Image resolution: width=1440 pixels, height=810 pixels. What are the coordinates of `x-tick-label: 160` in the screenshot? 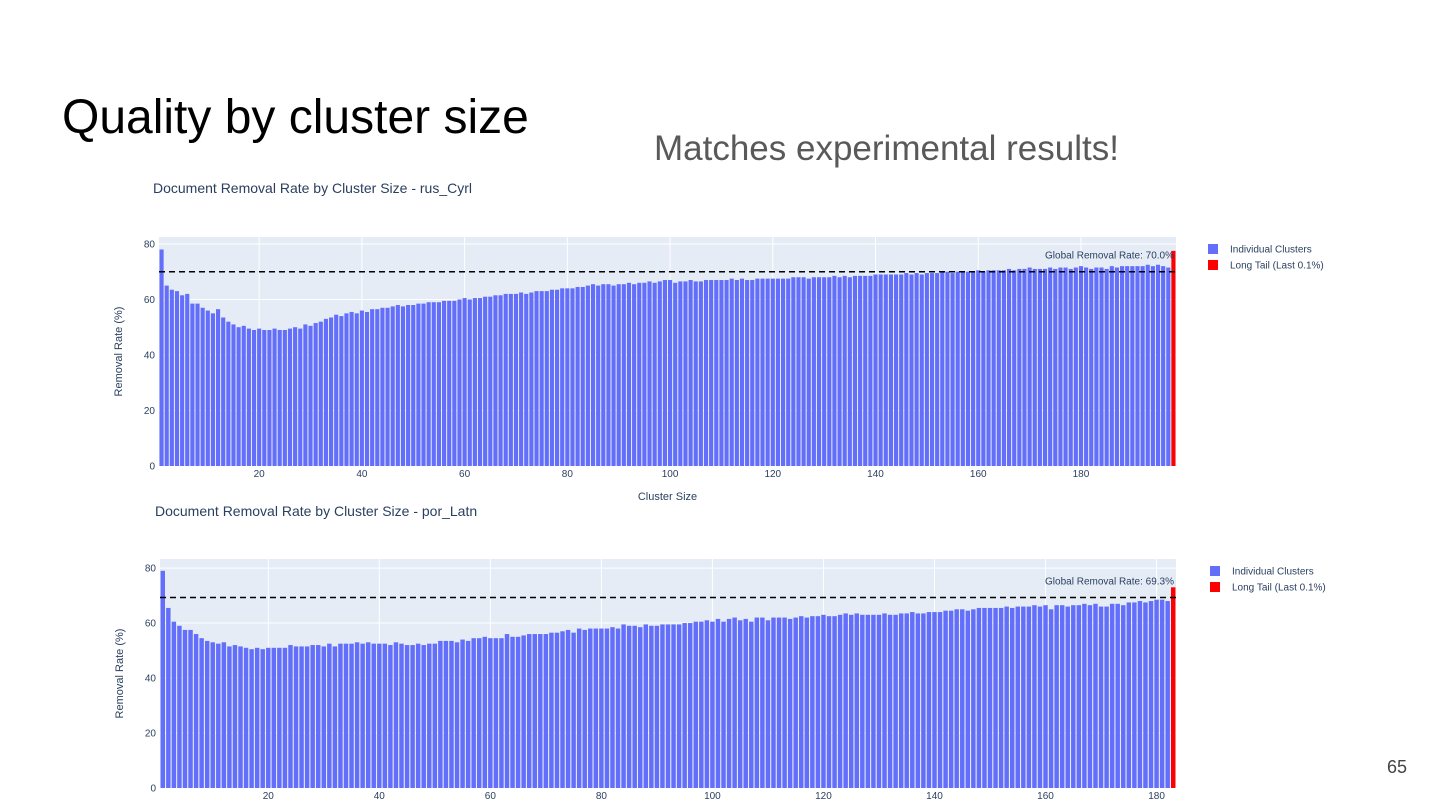 It's located at (978, 474).